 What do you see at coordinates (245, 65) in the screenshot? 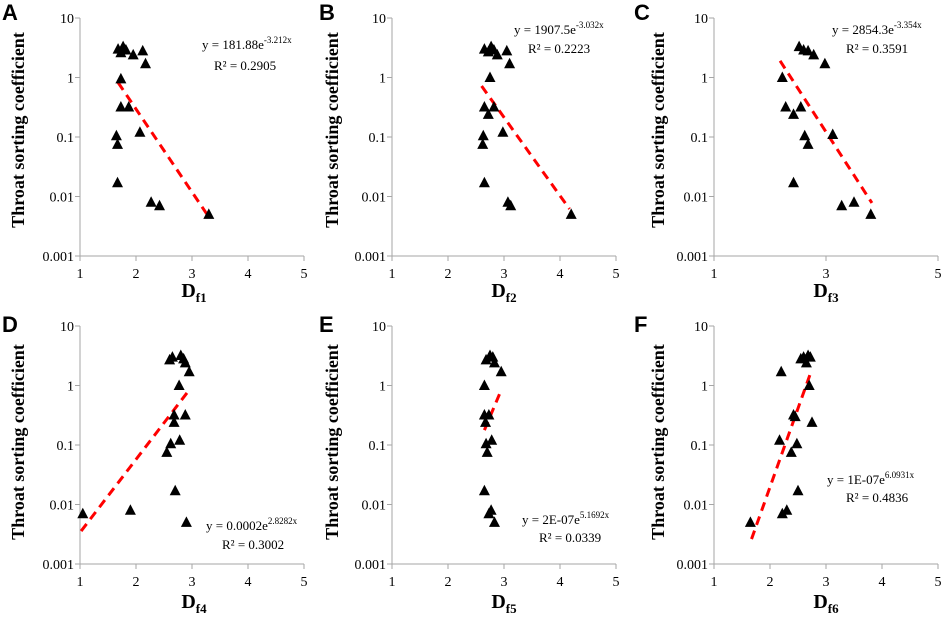
I see `r-squared-label: R² = 0.2905` at bounding box center [245, 65].